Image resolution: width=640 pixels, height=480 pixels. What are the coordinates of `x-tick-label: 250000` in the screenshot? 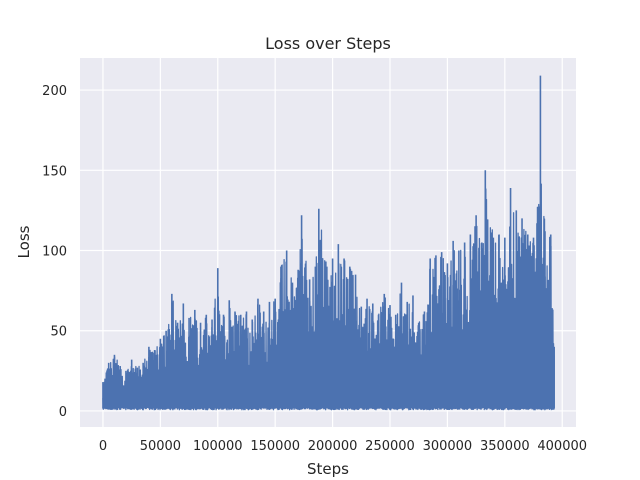 It's located at (390, 446).